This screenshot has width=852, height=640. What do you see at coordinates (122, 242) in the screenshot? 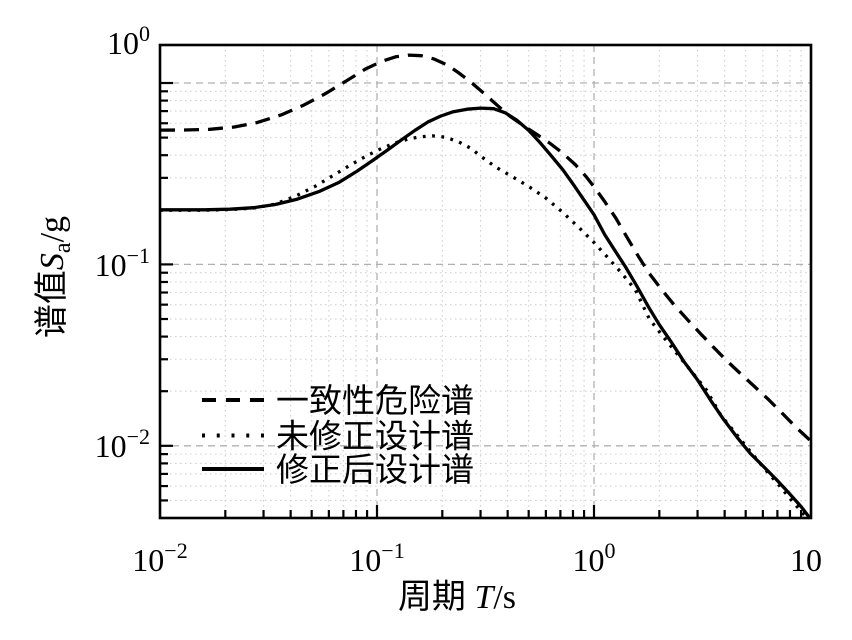
I see `y-axis-tick-labels: 10⁰ 10⁻¹ 10⁻²` at bounding box center [122, 242].